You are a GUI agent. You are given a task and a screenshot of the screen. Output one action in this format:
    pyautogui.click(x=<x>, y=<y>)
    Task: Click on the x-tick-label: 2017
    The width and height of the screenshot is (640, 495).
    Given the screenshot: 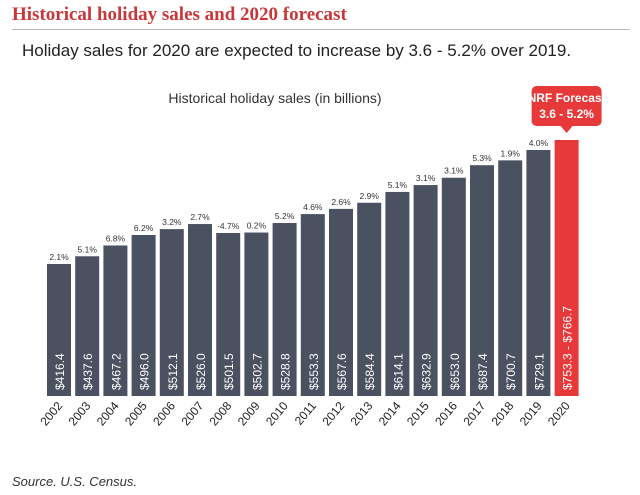 What is the action you would take?
    pyautogui.click(x=474, y=414)
    